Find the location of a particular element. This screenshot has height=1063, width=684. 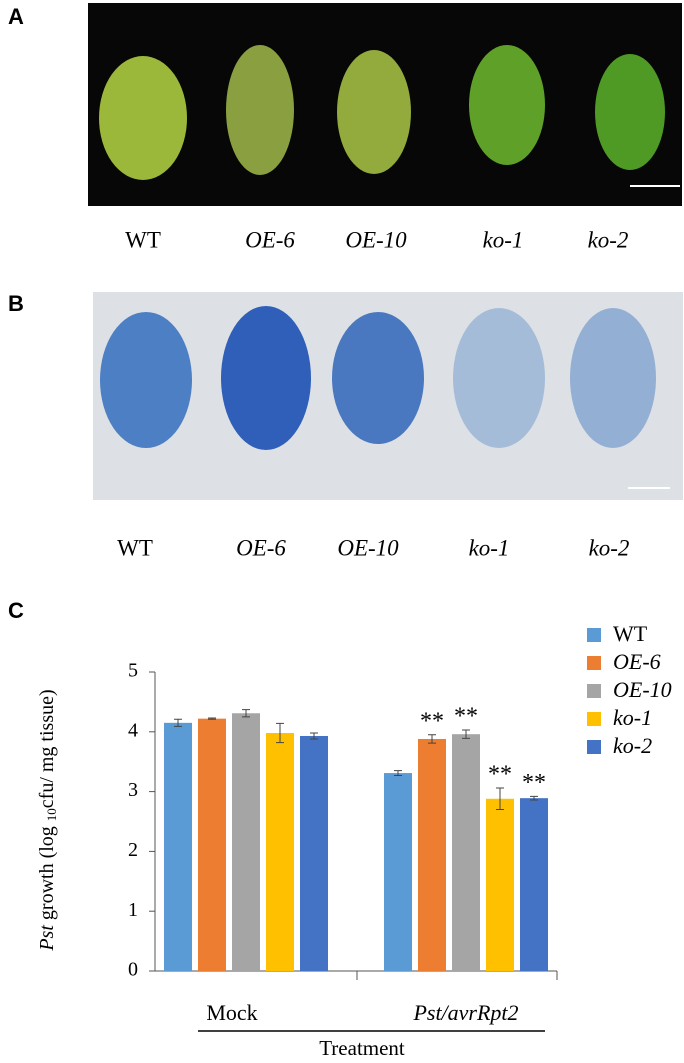

y-tick-label: 3 is located at coordinates (133, 790).